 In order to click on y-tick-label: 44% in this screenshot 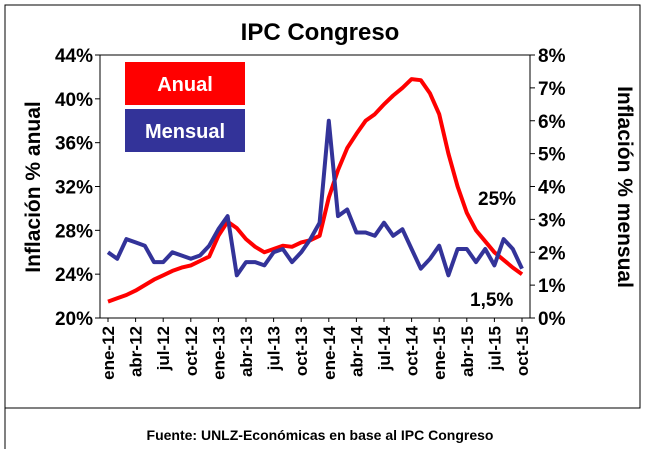, I will do `click(74, 56)`.